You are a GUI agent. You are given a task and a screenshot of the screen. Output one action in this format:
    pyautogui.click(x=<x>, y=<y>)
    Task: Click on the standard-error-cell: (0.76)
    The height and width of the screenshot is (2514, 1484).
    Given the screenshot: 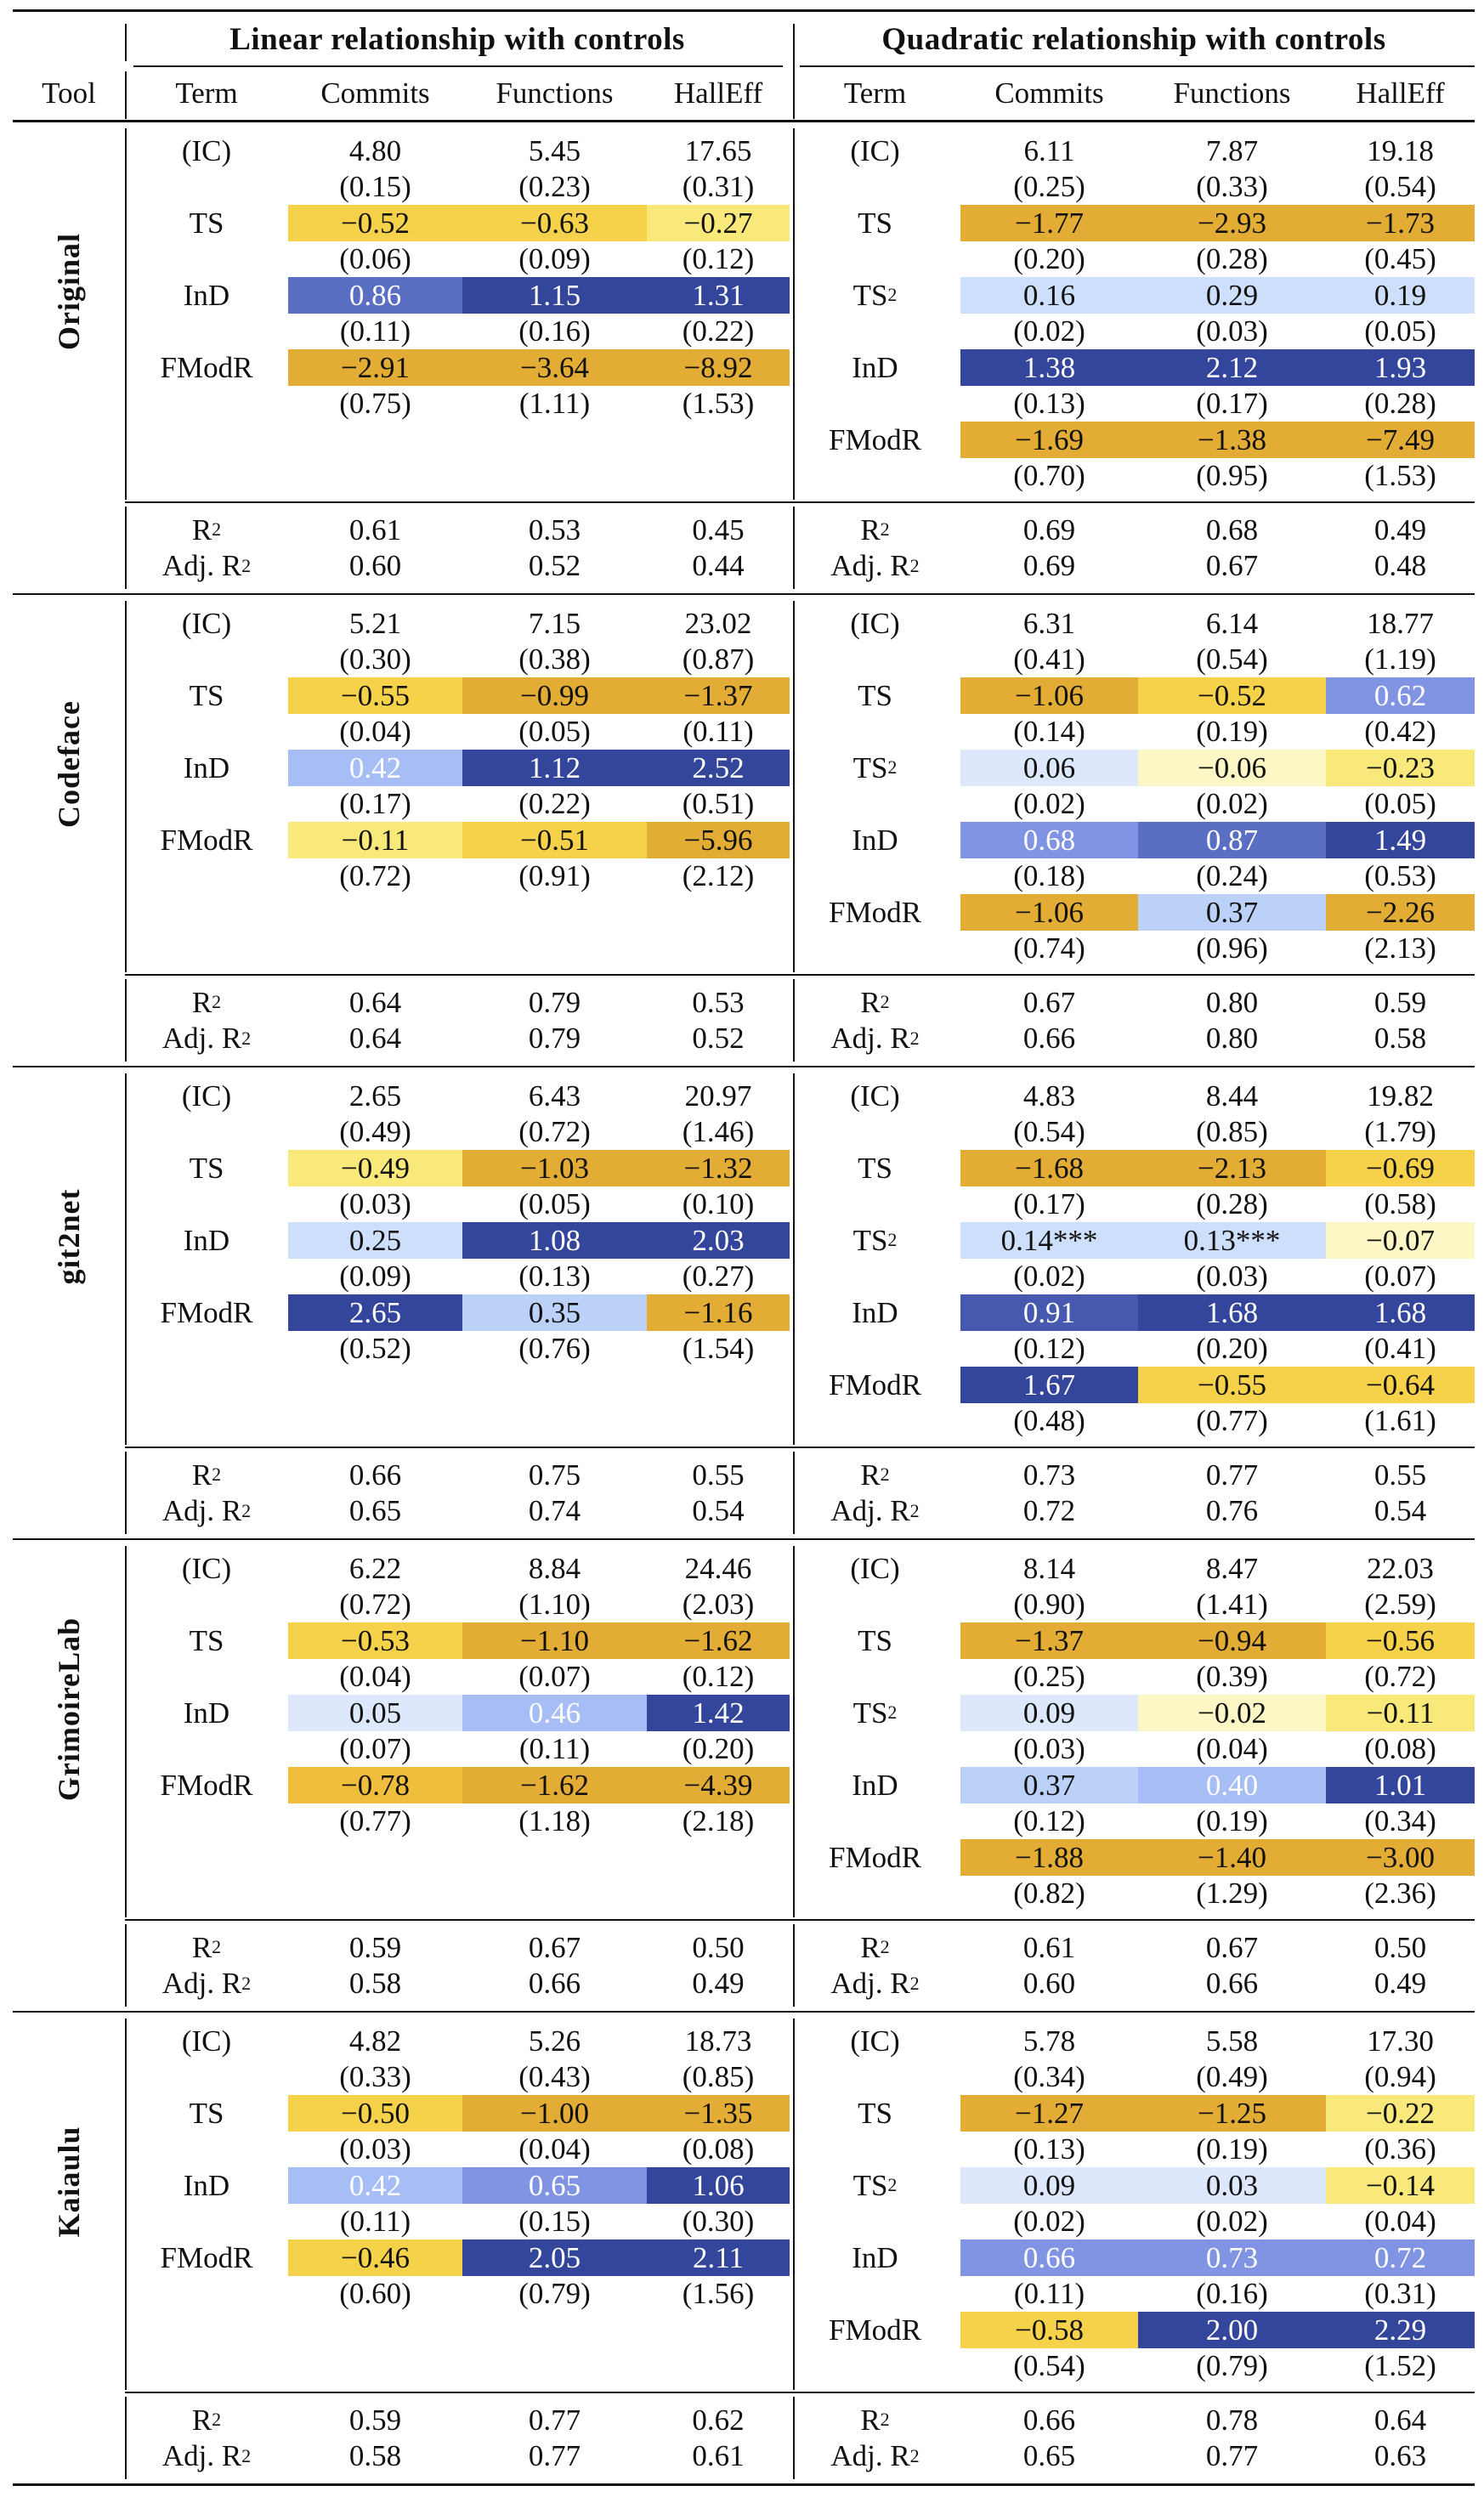 What is the action you would take?
    pyautogui.click(x=554, y=1349)
    